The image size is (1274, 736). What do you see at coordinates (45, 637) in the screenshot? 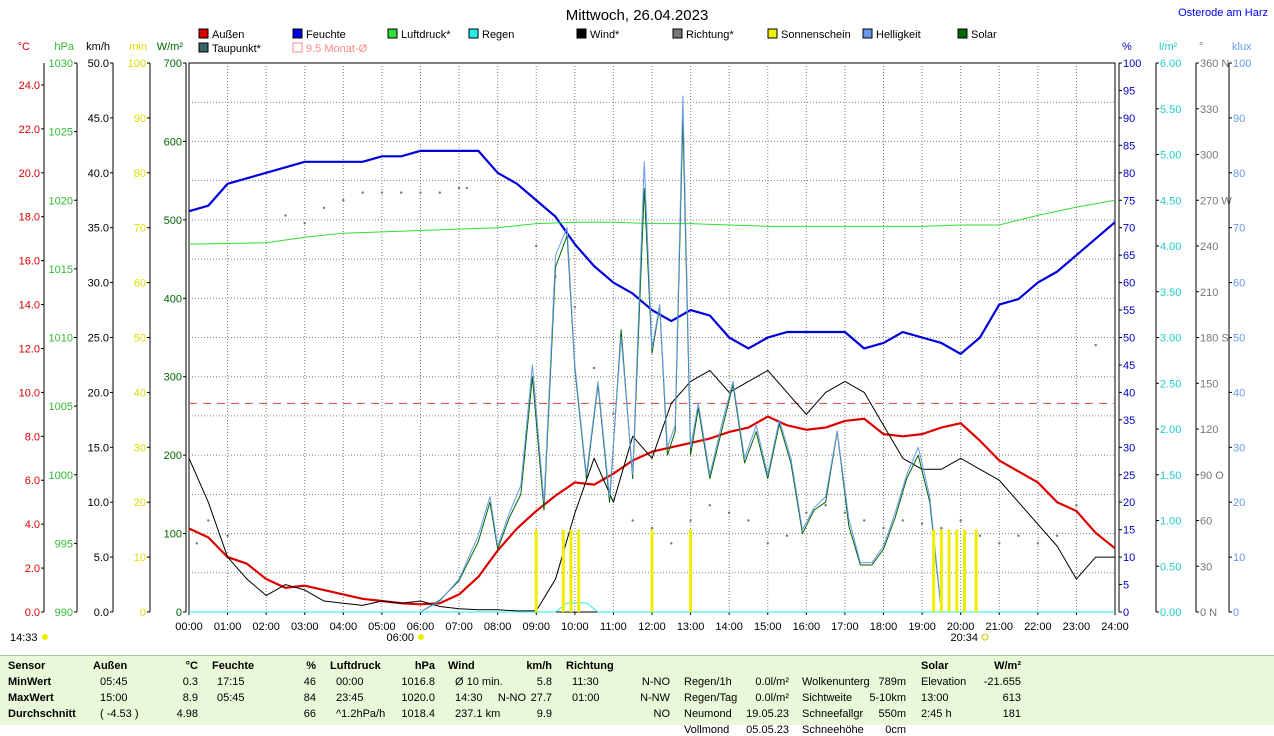
I see `now-sun-icon` at bounding box center [45, 637].